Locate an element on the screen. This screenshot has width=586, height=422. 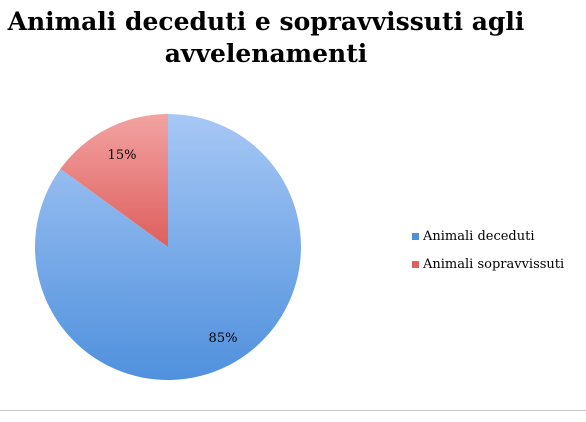
legend-item-animali-sopravvissuti: Animali sopravvissuti is located at coordinates (488, 264).